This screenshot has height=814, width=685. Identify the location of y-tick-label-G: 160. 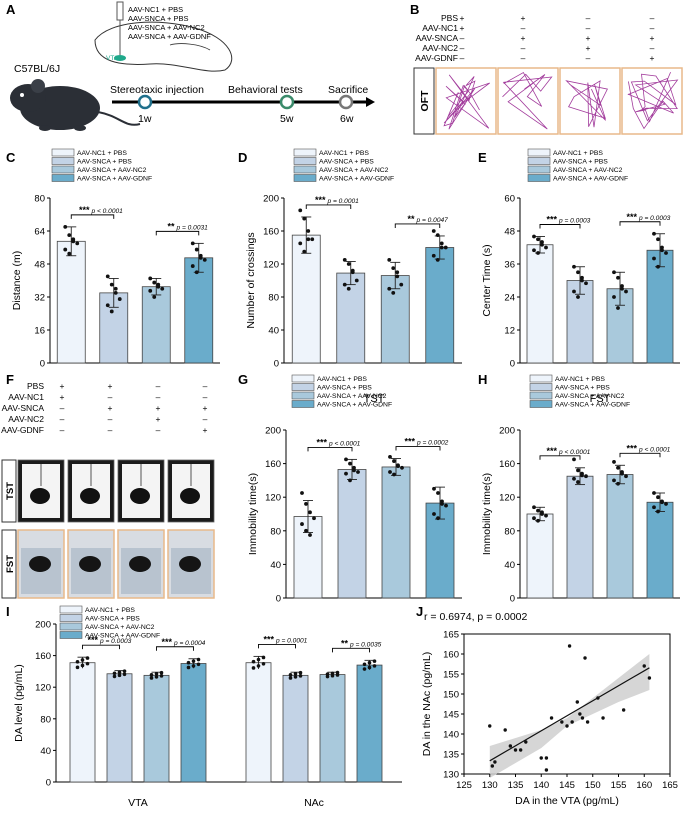
(273, 464).